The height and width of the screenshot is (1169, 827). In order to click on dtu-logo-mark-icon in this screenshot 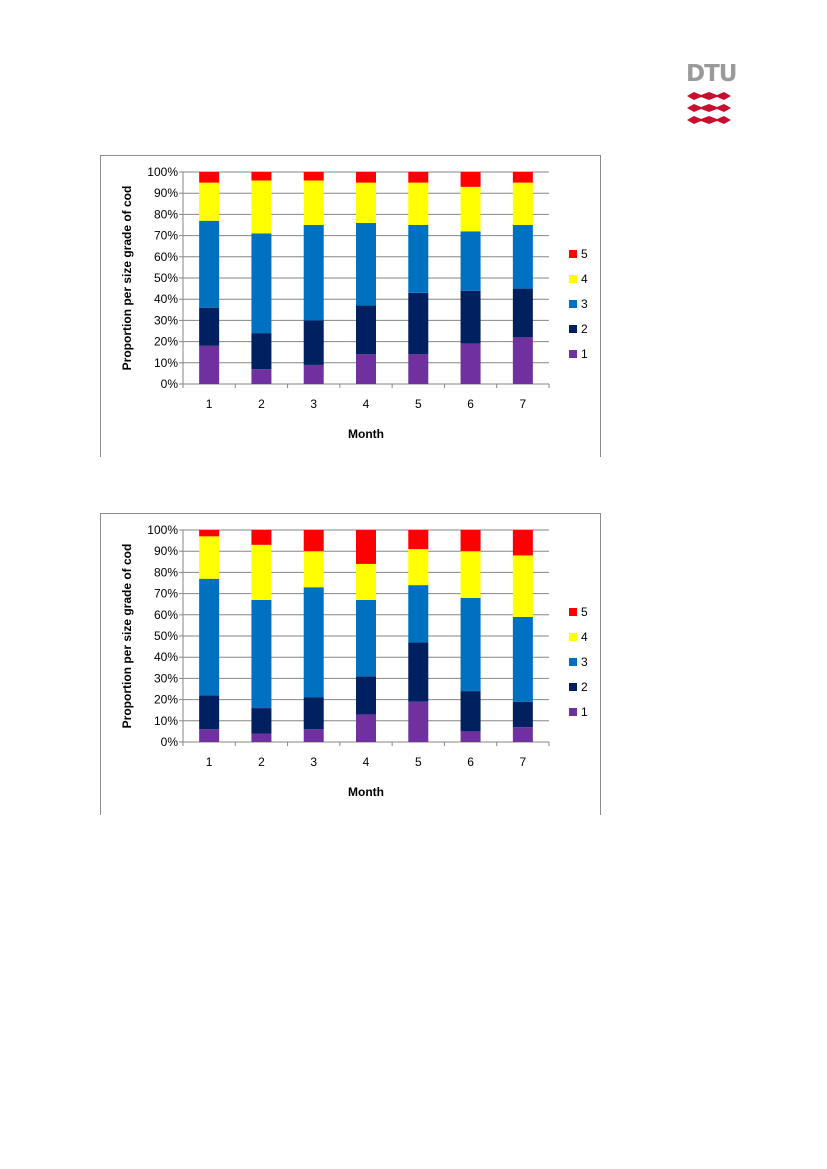, I will do `click(709, 108)`.